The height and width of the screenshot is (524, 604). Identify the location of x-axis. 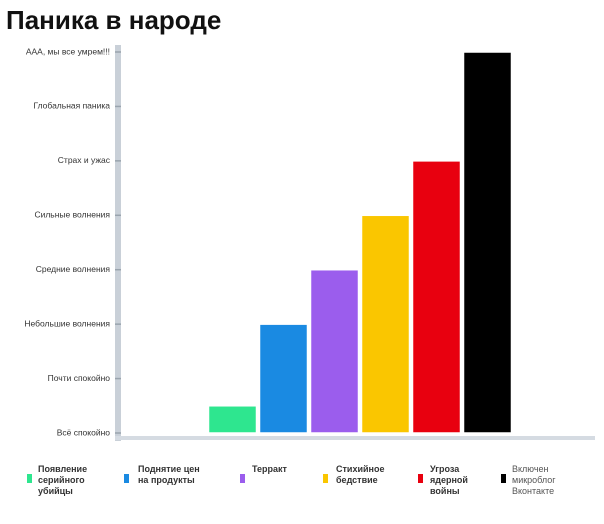
(355, 438).